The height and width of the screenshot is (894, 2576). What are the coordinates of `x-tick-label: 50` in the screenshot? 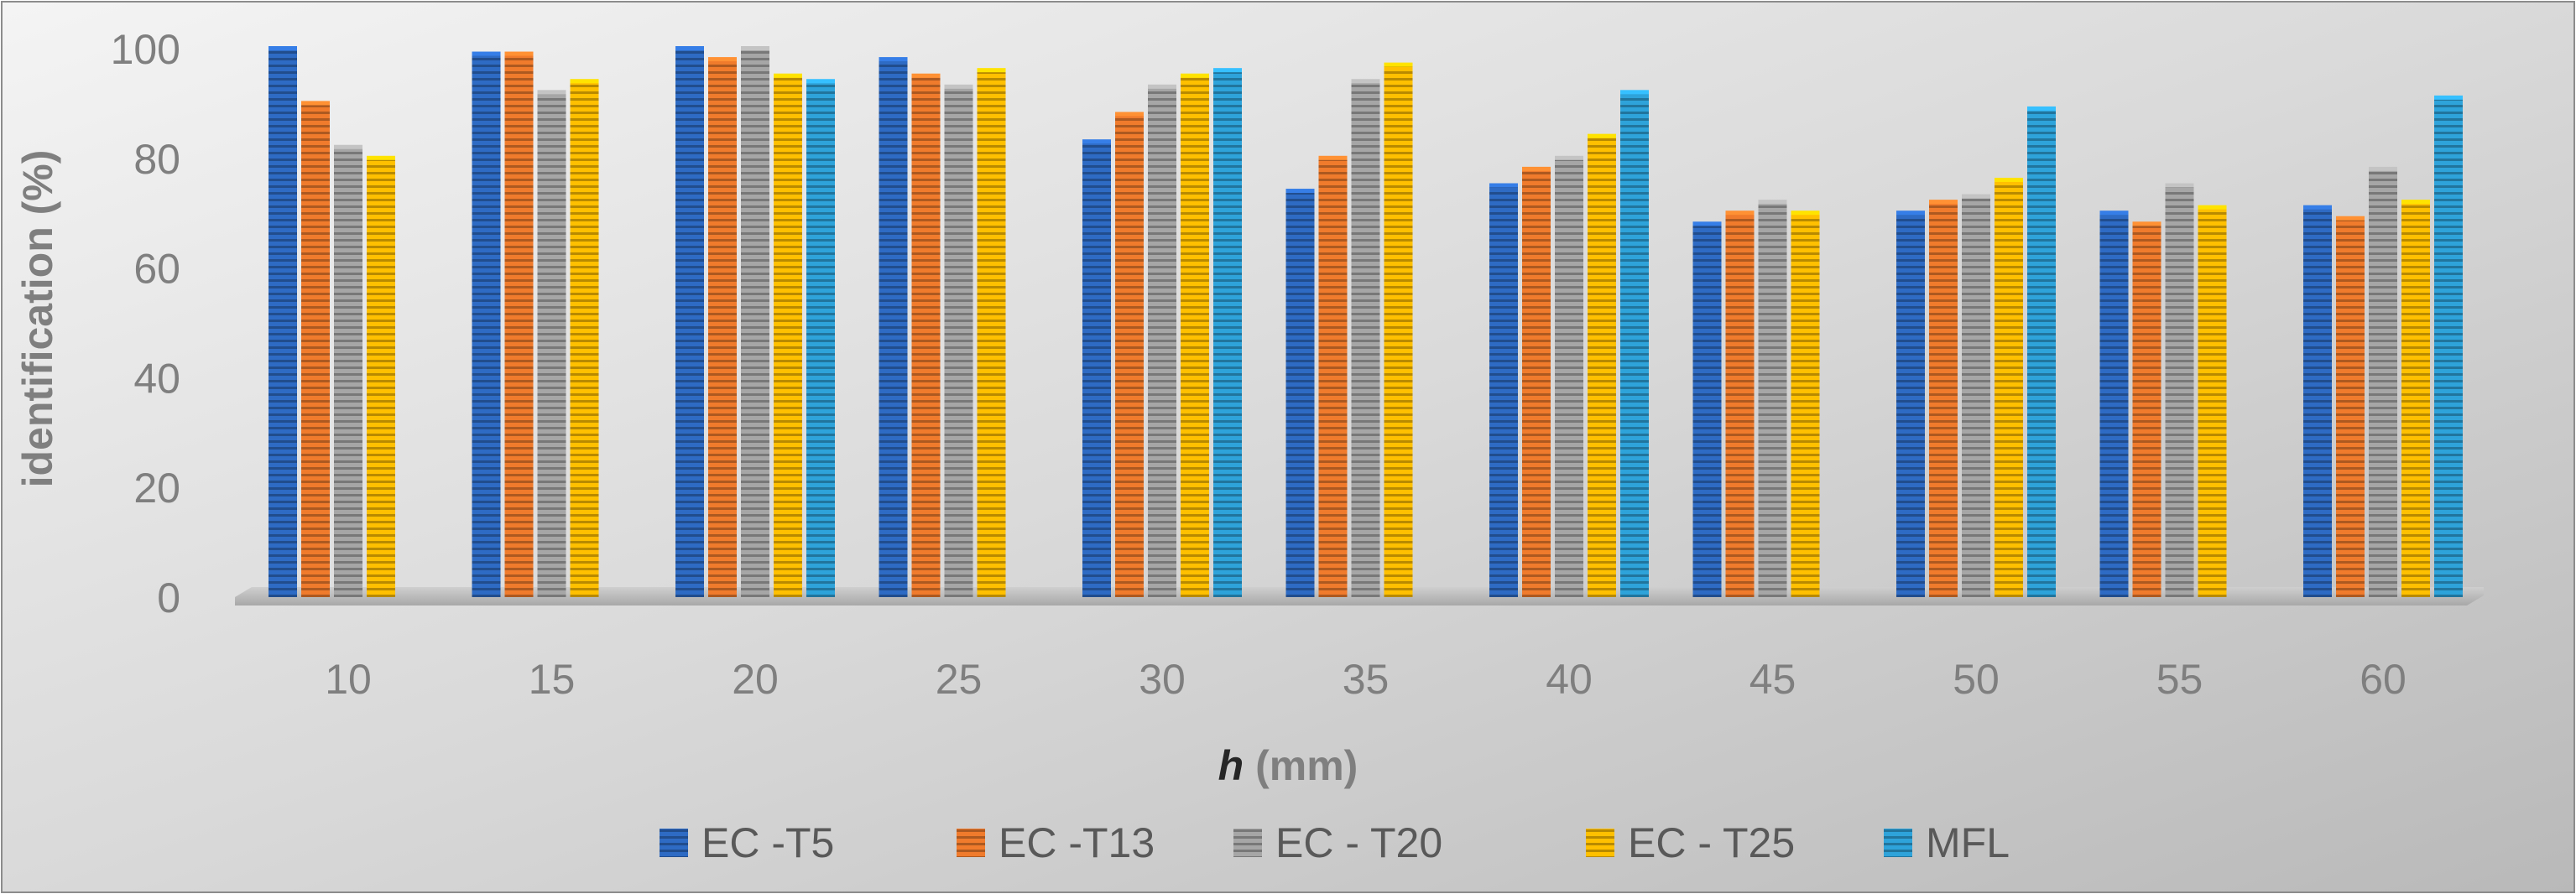 It's located at (1976, 679).